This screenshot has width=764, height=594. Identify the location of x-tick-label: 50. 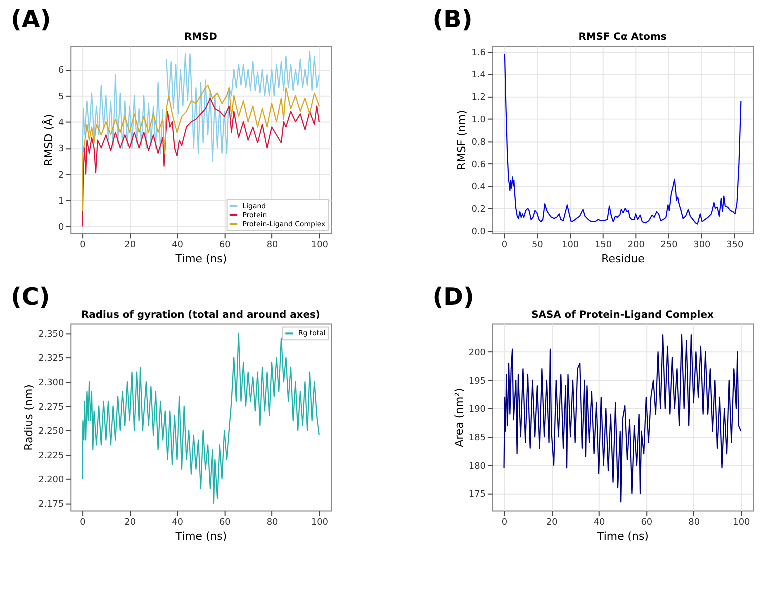
(538, 245).